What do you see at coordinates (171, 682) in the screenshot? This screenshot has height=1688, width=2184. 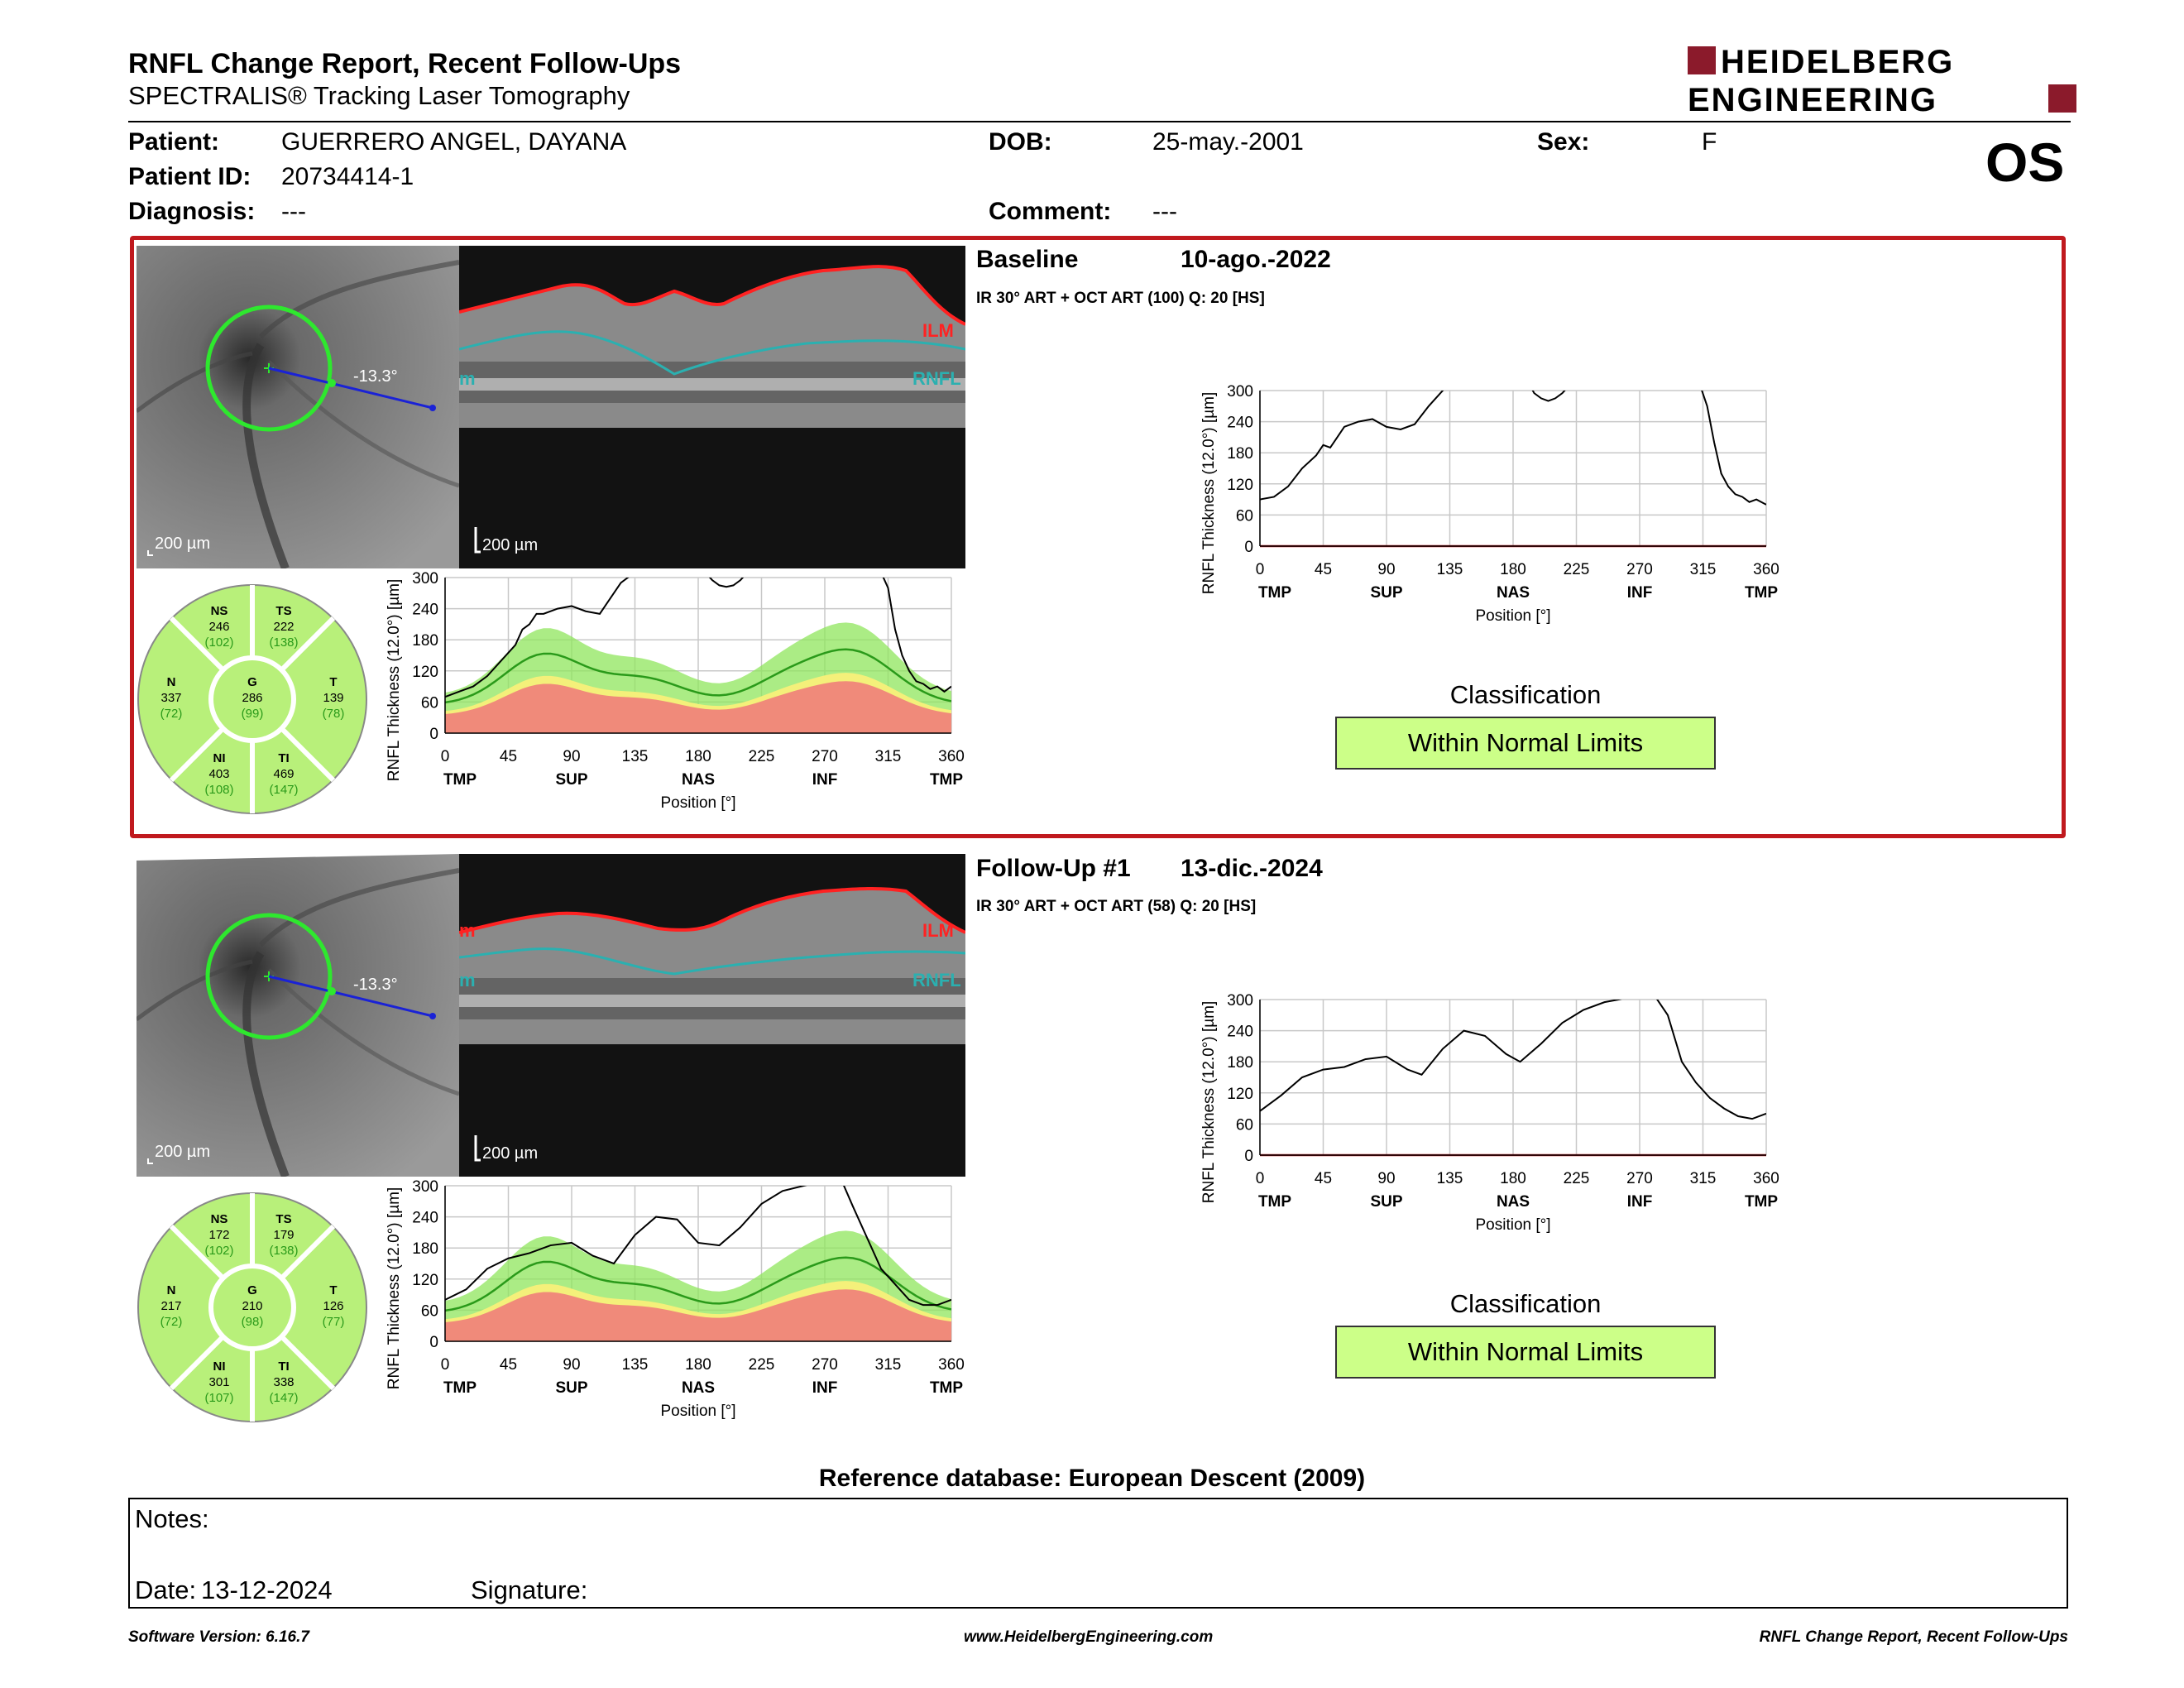 I see `baseline-sector-n-label: N` at bounding box center [171, 682].